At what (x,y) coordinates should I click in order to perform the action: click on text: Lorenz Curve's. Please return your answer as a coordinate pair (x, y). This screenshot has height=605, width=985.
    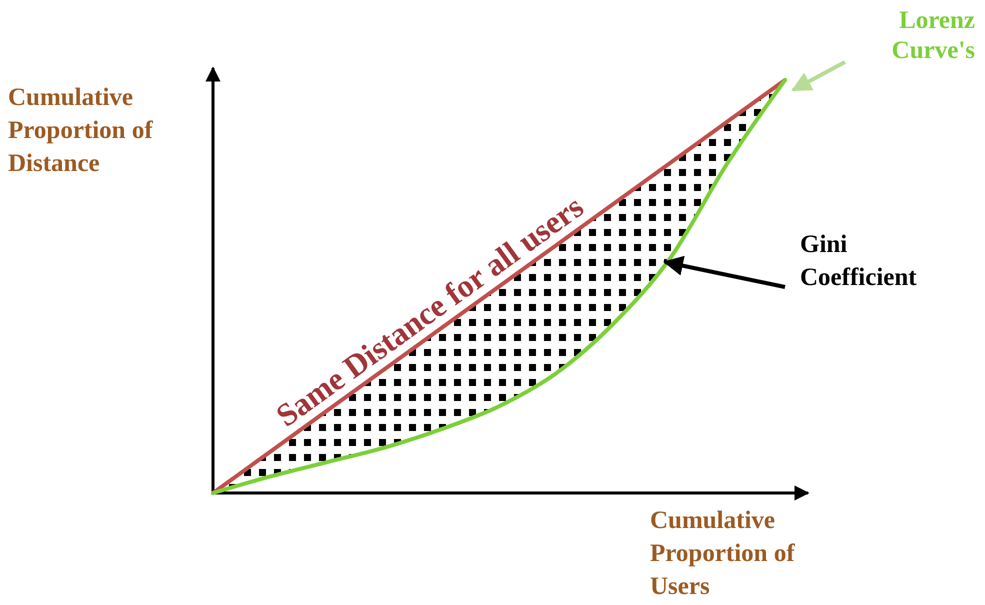
    Looking at the image, I should click on (934, 35).